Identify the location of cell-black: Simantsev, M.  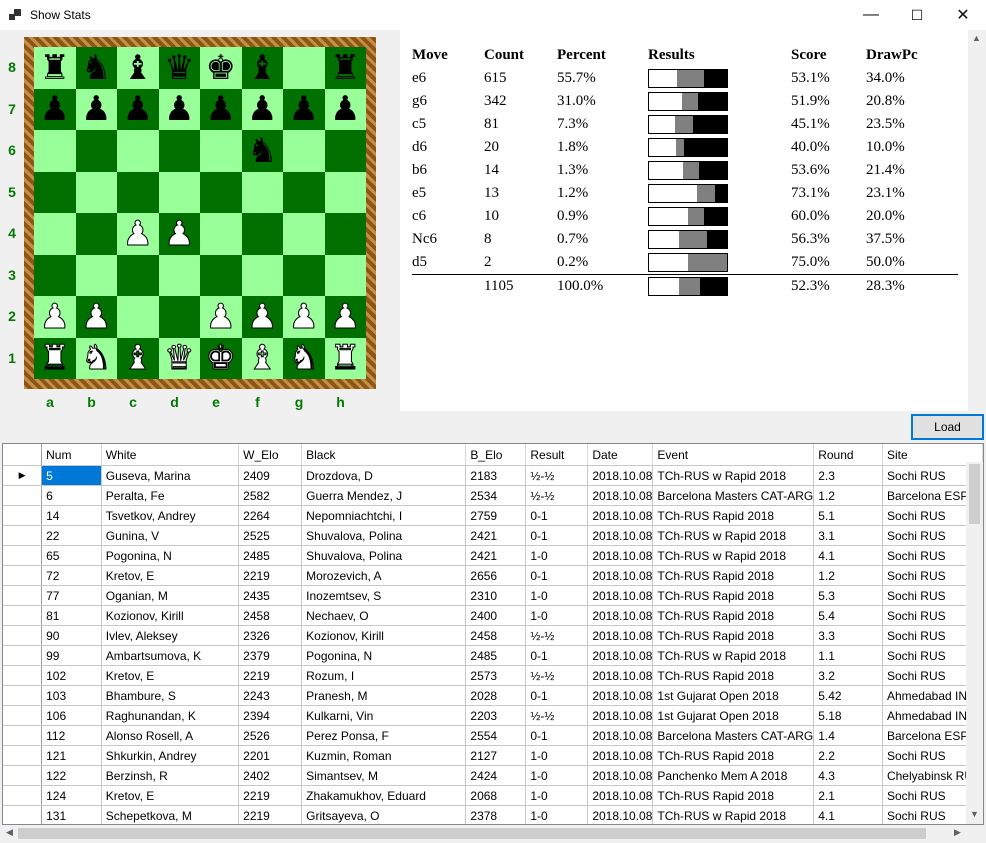
(384, 775).